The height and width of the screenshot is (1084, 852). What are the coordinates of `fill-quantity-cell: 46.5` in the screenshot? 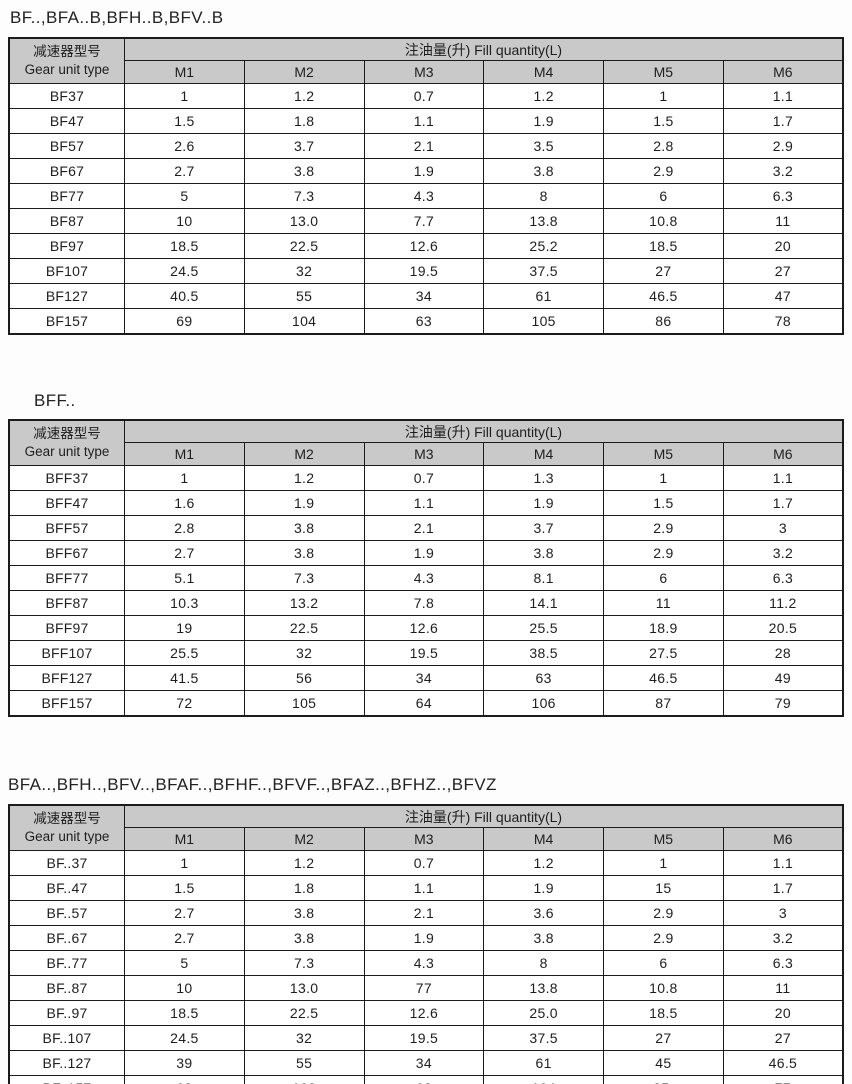 It's located at (663, 678).